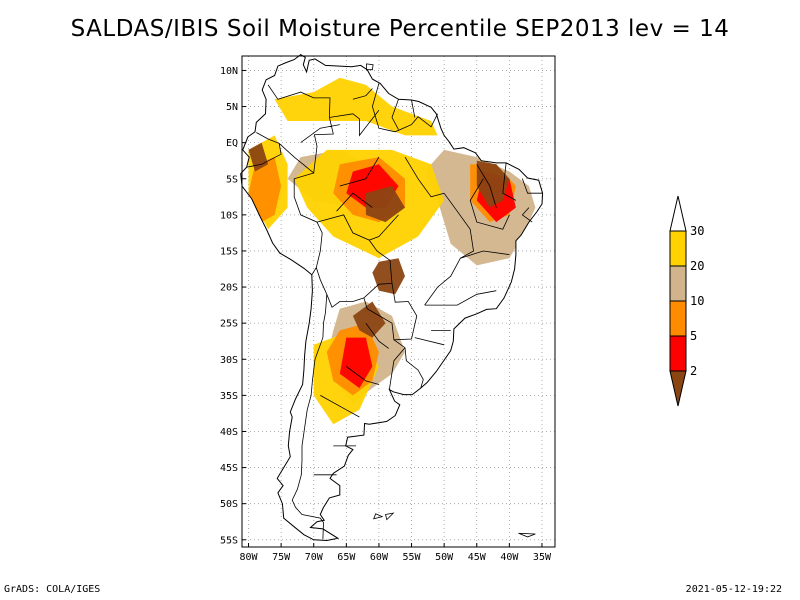 This screenshot has width=800, height=600. What do you see at coordinates (733, 589) in the screenshot?
I see `footer-timestamp: 2021-05-12-19:22` at bounding box center [733, 589].